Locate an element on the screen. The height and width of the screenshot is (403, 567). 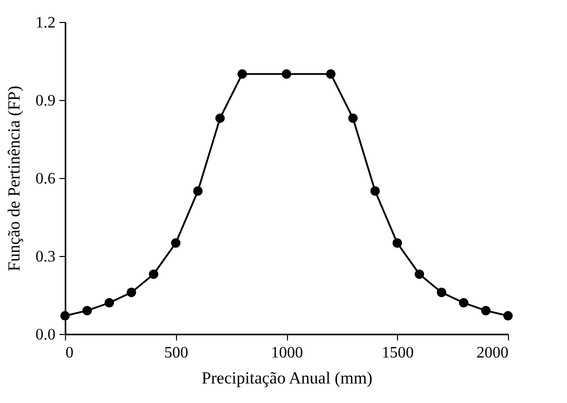
x-tick-label: 0 is located at coordinates (70, 353).